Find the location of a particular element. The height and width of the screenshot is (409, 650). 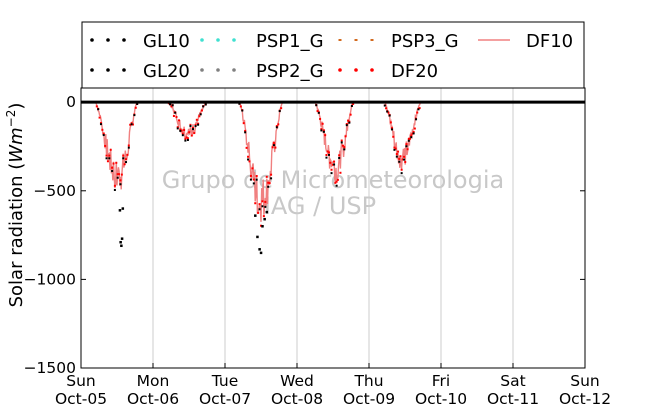

x-tick-date: Oct-09 is located at coordinates (369, 399).